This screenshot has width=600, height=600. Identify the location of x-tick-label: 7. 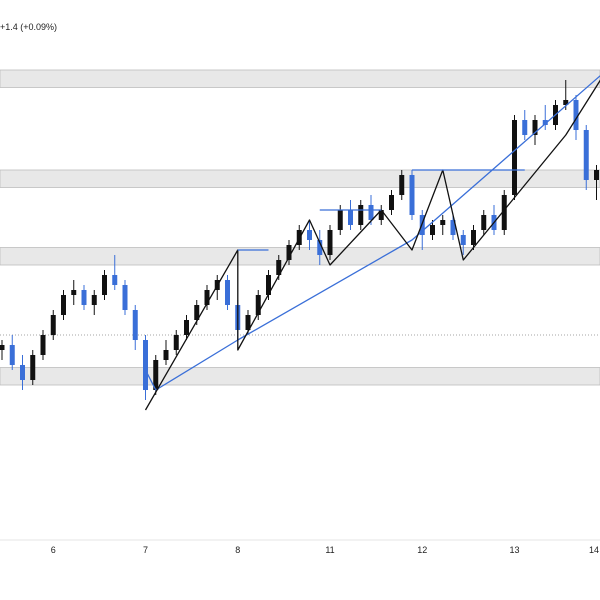
(145, 550).